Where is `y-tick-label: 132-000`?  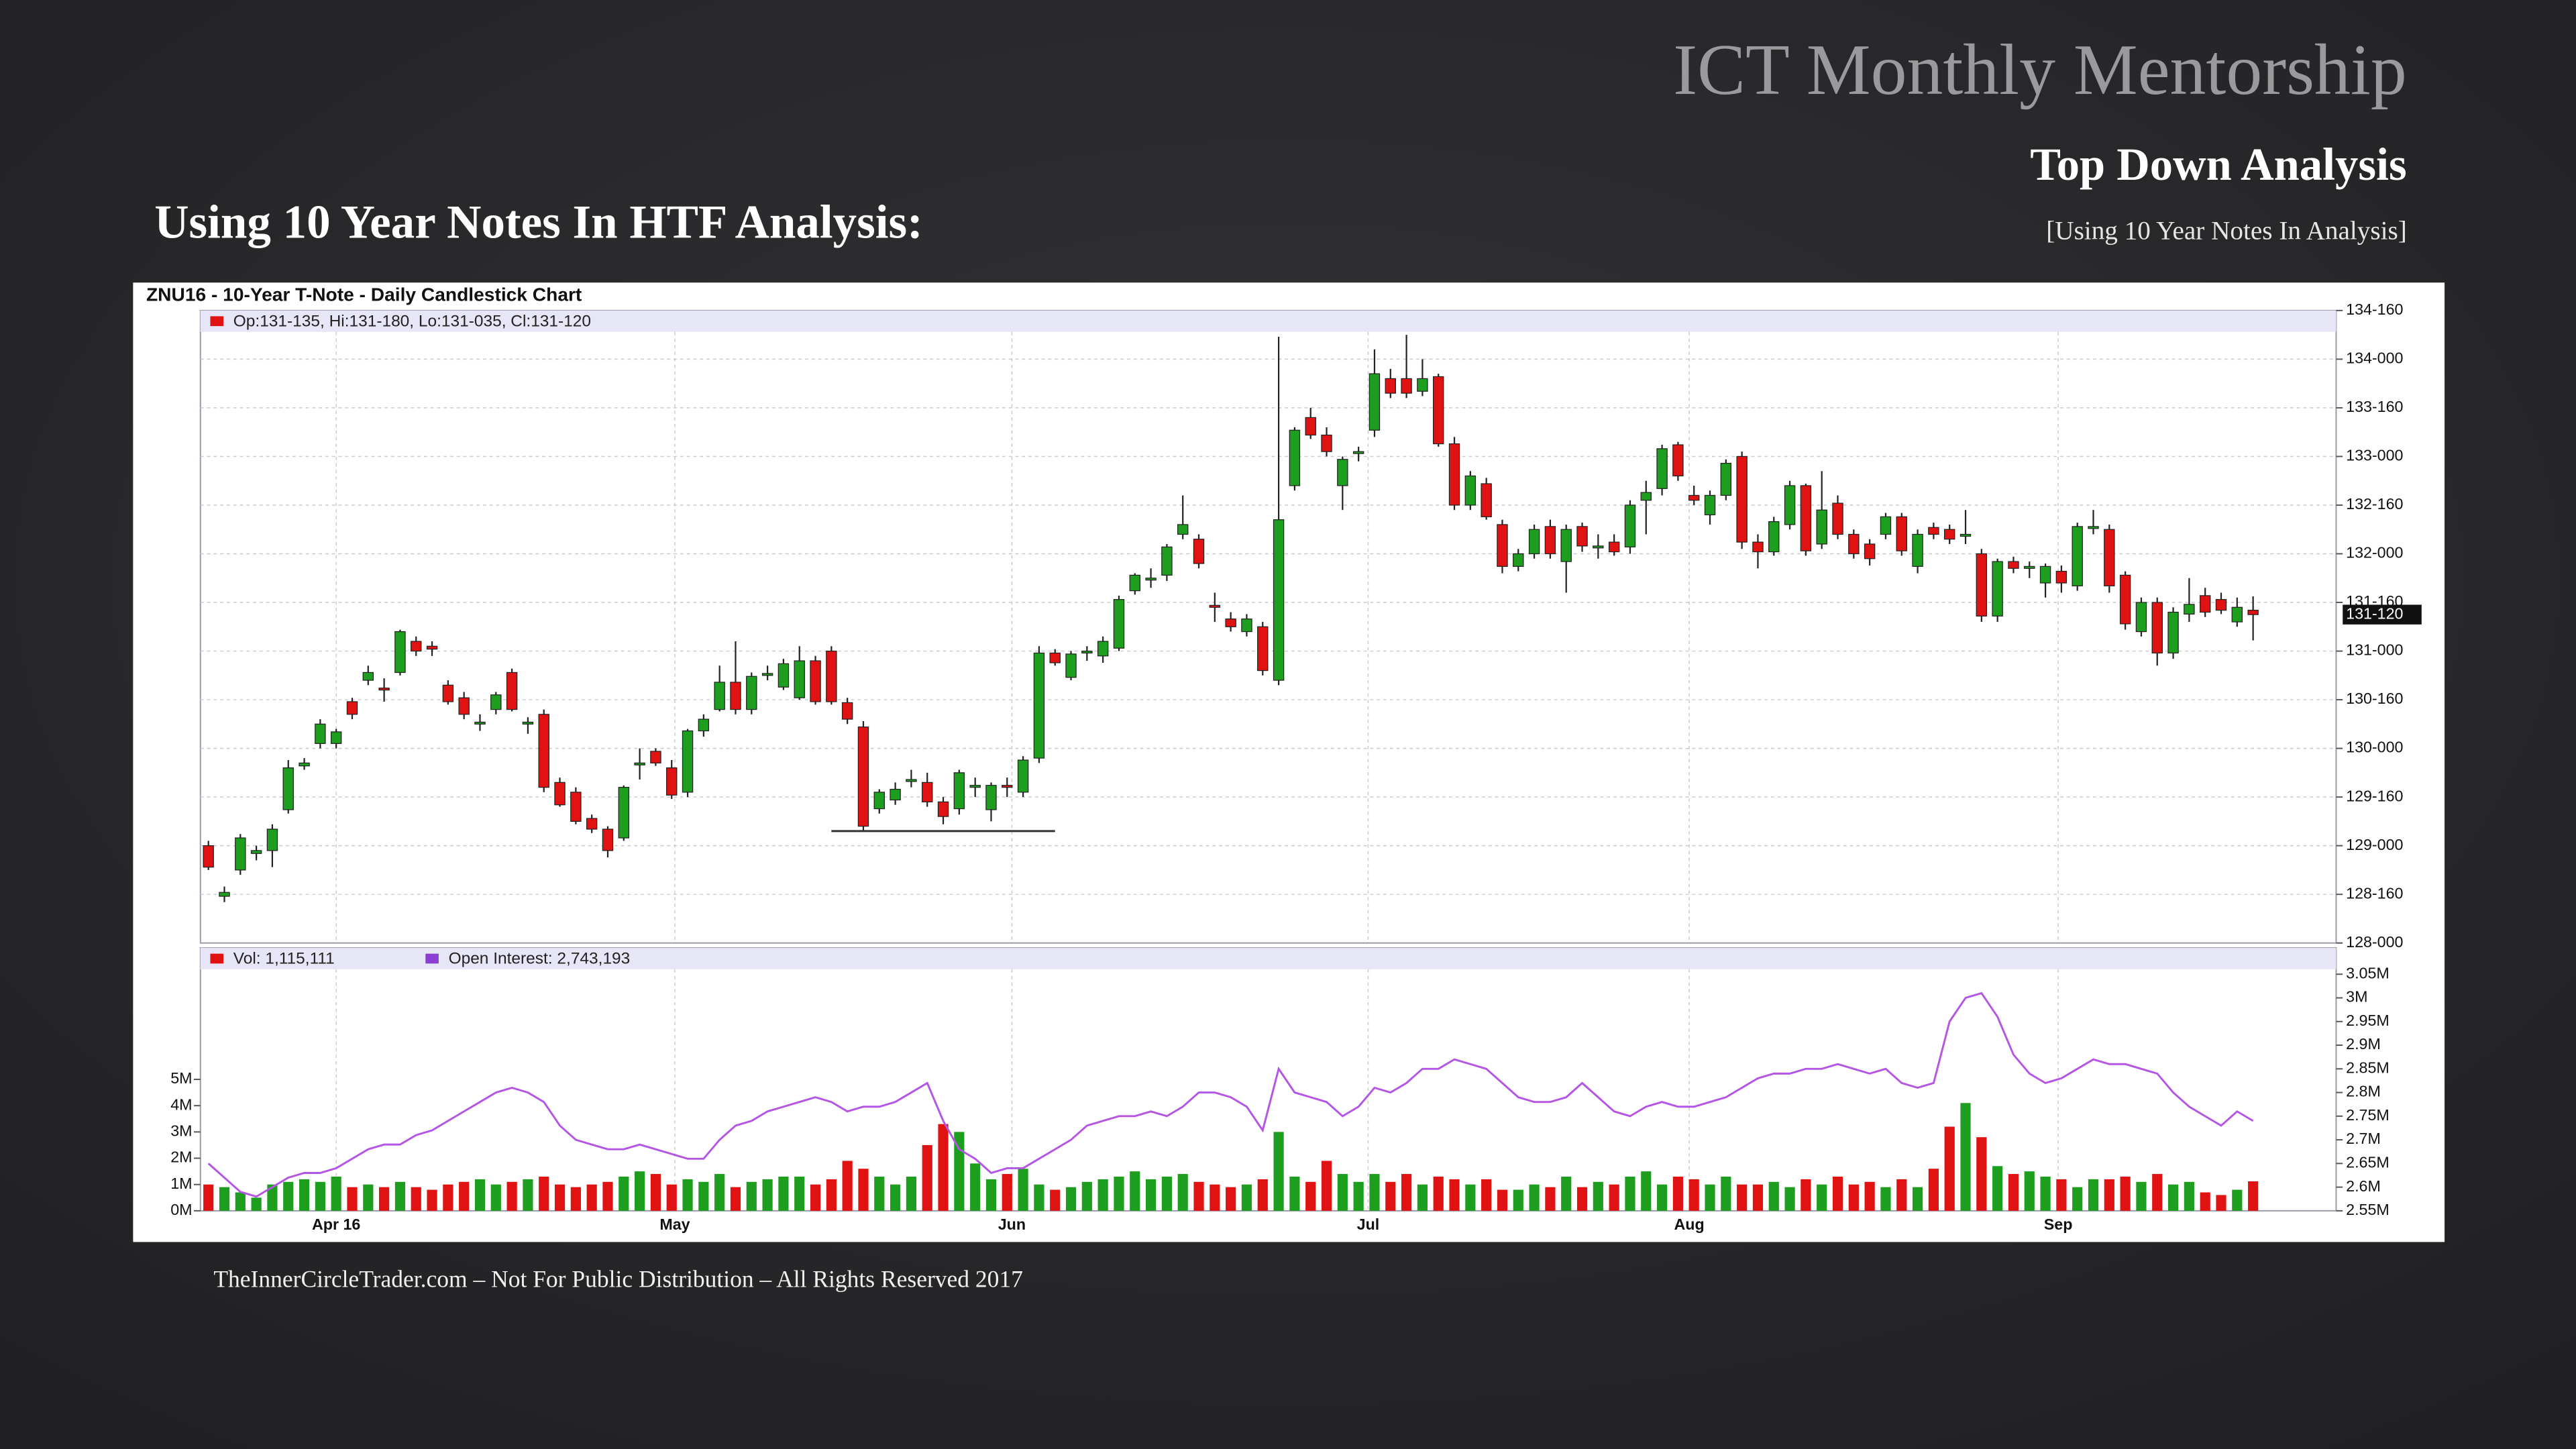 y-tick-label: 132-000 is located at coordinates (2374, 552).